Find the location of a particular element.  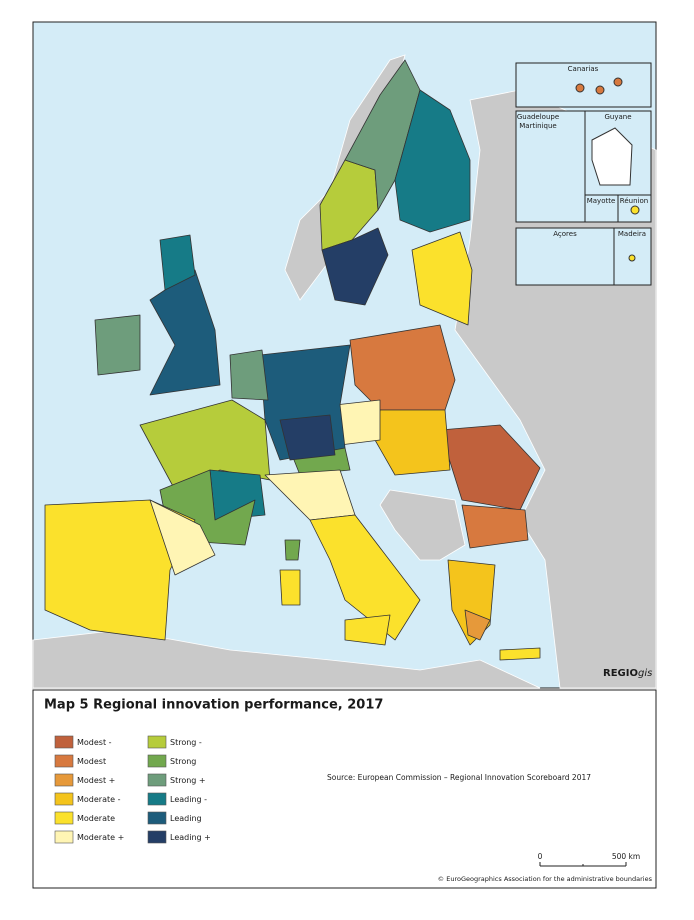

inset-label: Madeira is located at coordinates (632, 234).